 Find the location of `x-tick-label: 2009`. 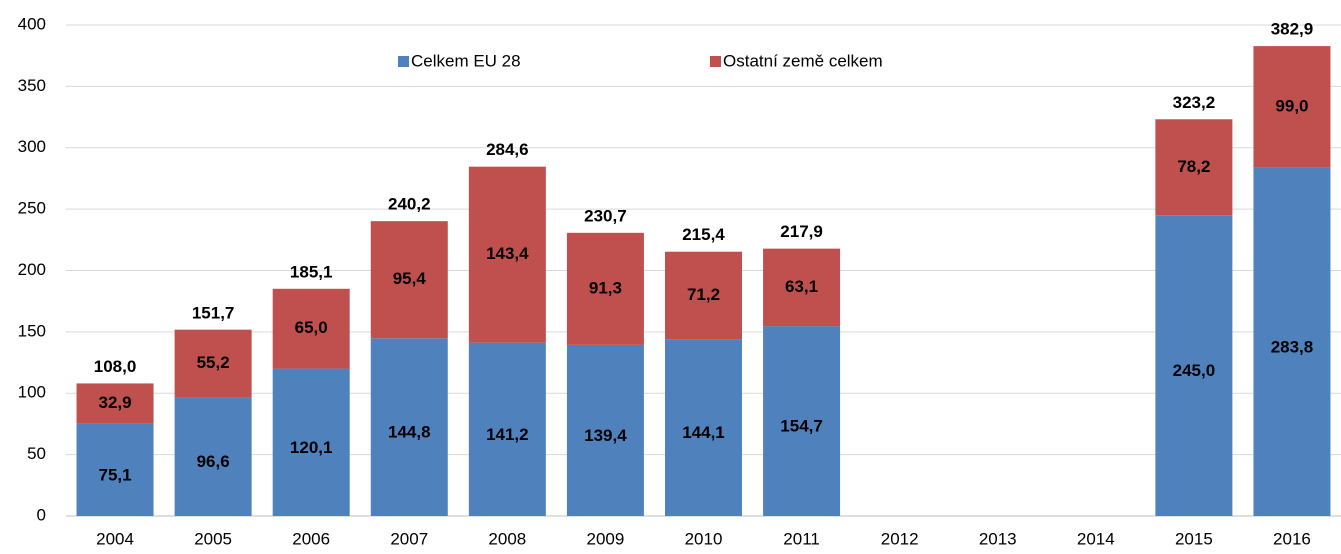

x-tick-label: 2009 is located at coordinates (606, 538).